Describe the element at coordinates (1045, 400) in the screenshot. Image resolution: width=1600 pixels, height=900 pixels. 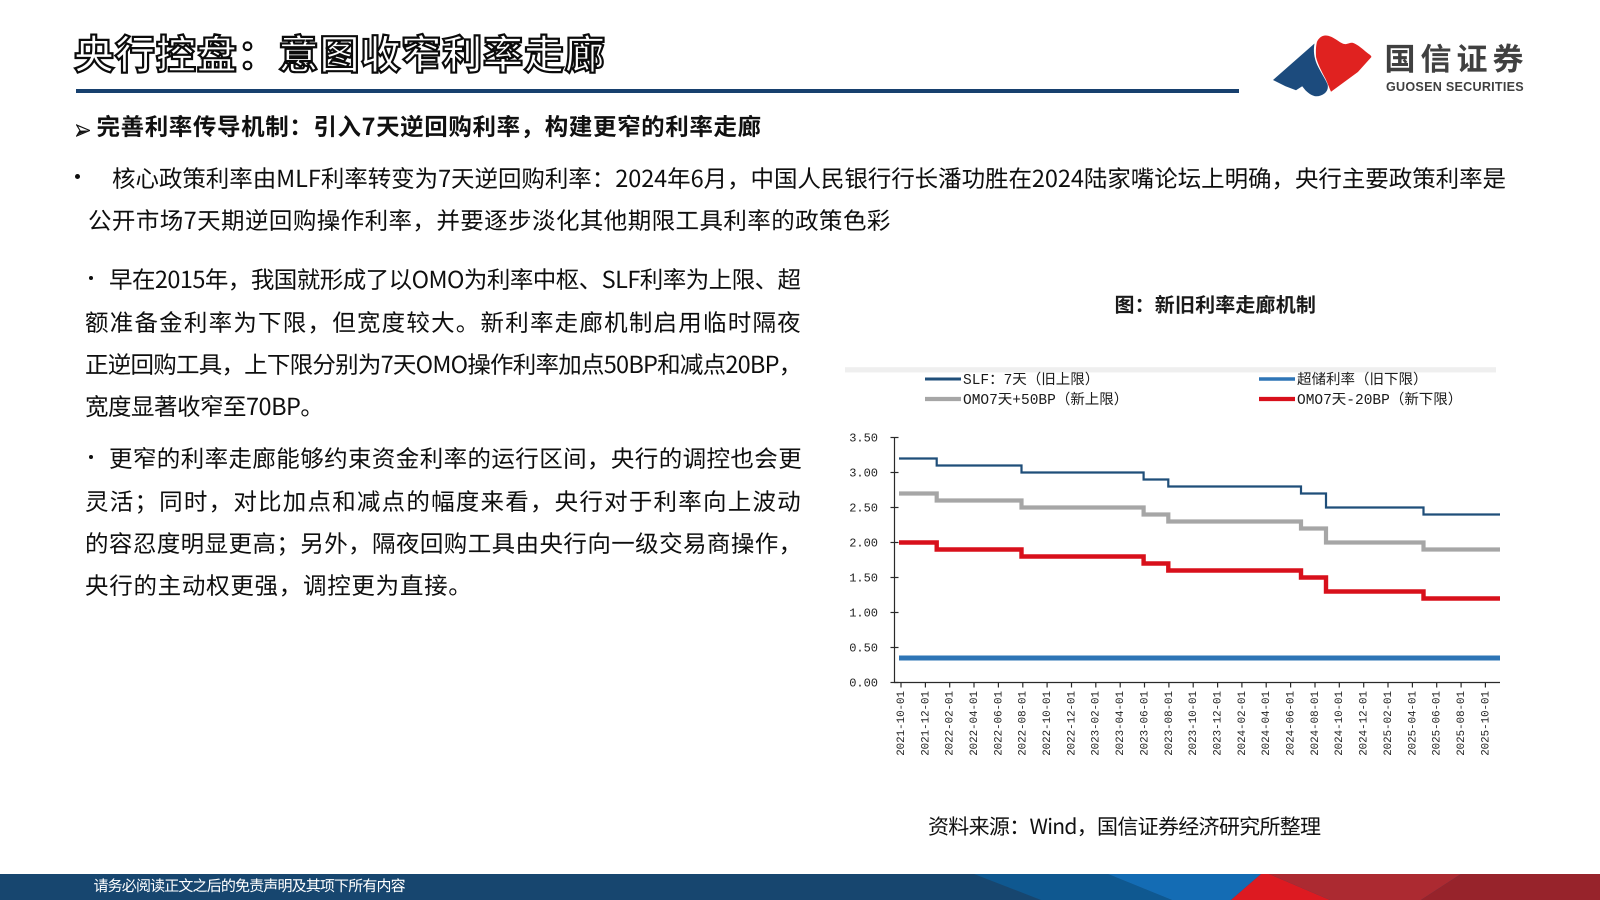
I see `svg-text: OMO7天+50BP（新上限）` at that location.